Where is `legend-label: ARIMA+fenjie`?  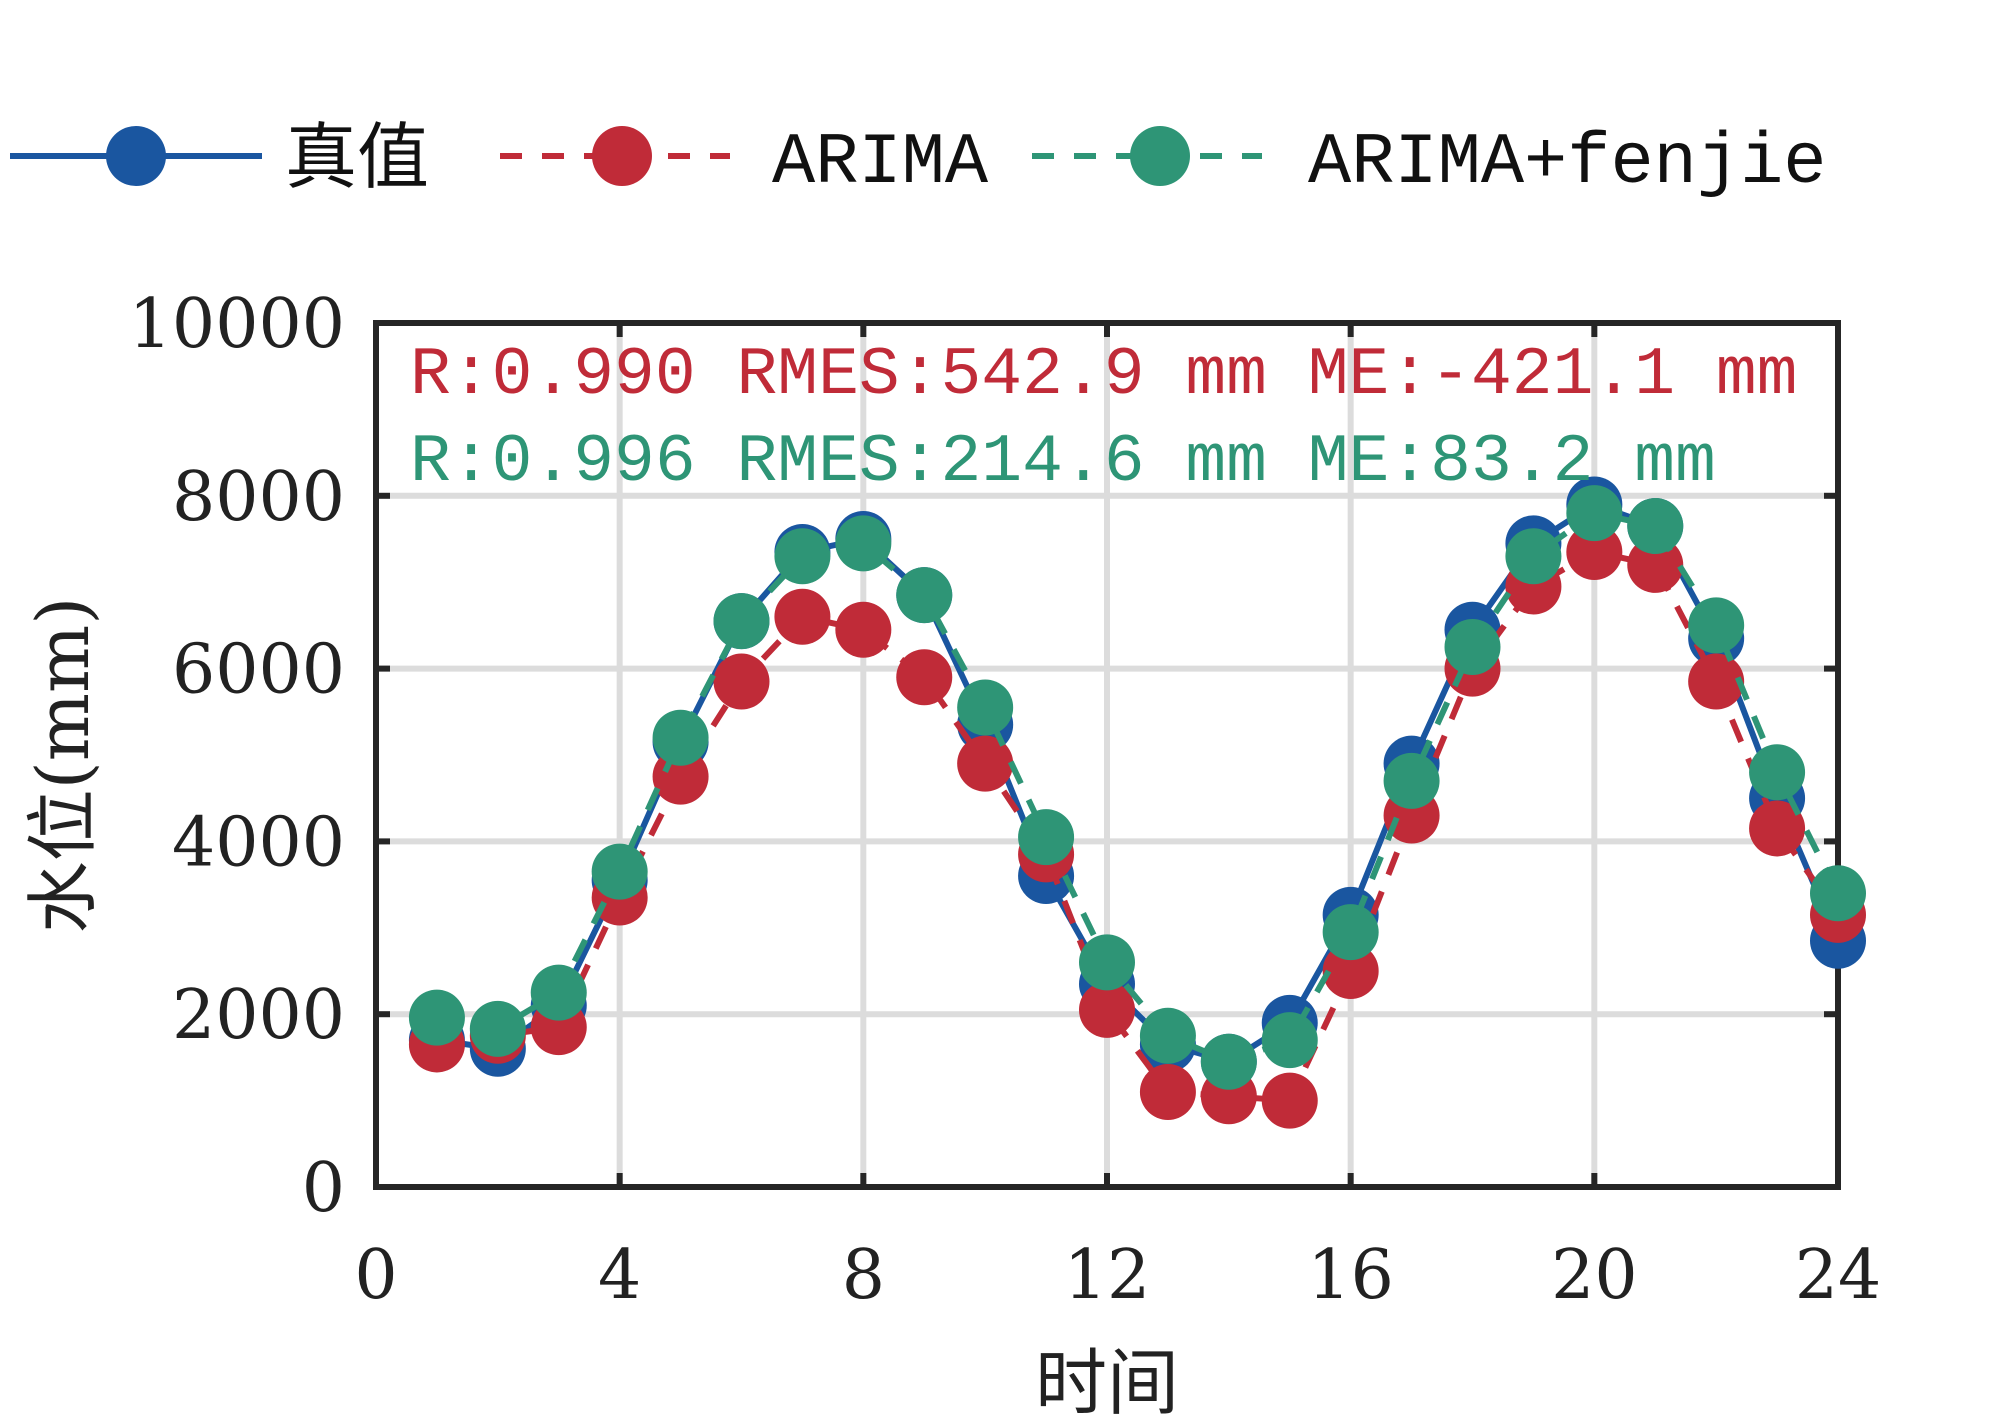 legend-label: ARIMA+fenjie is located at coordinates (1567, 163).